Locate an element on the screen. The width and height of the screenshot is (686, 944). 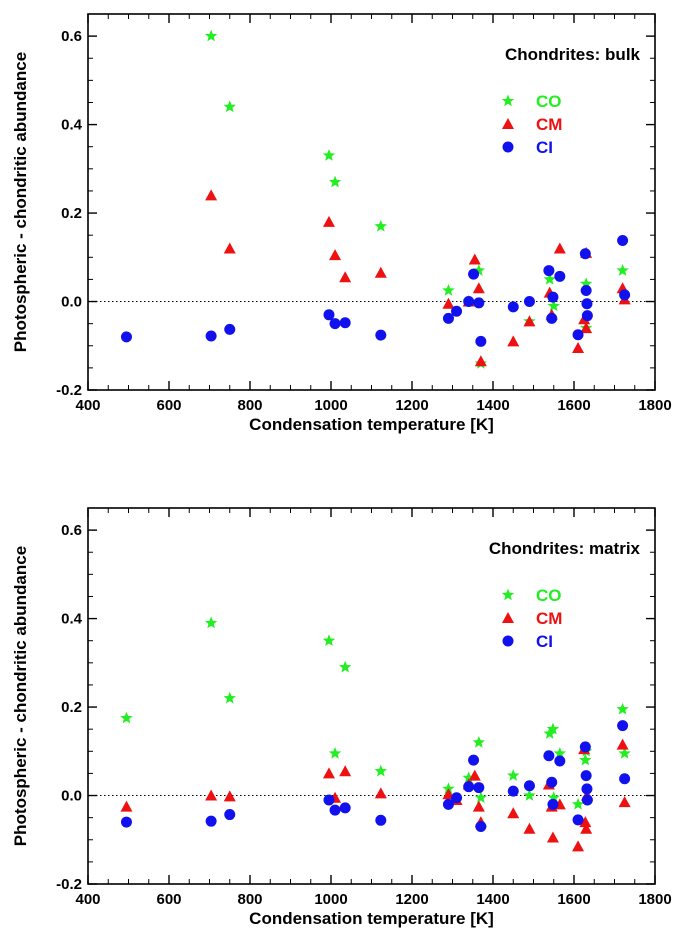
y-tick-label: 0.0 is located at coordinates (71, 796).